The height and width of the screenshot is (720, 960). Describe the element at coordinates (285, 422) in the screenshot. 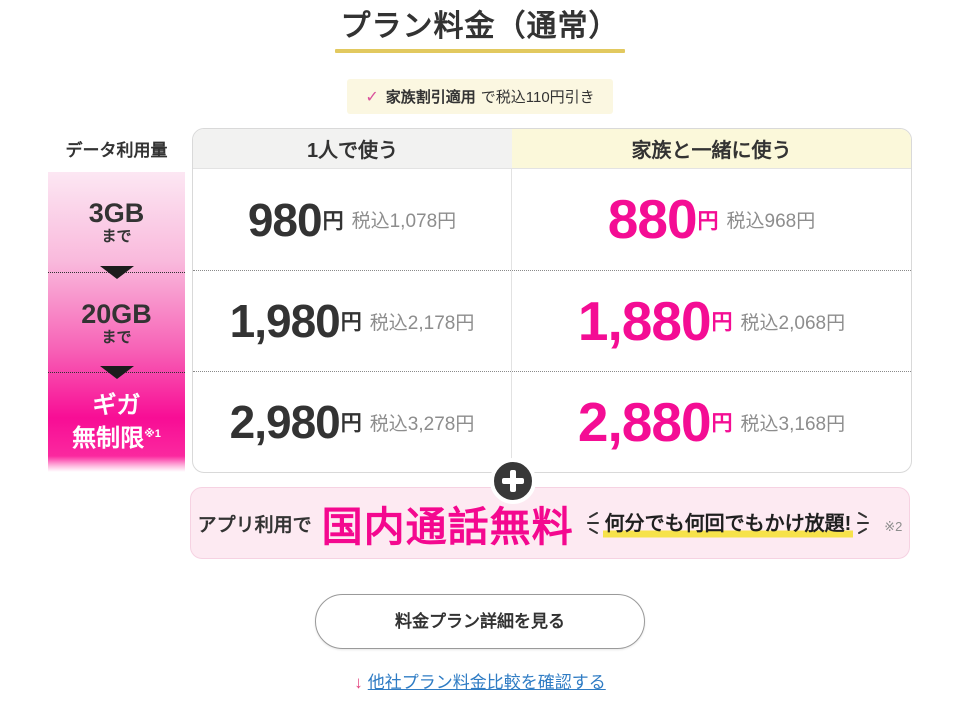

I see `price-value: 2,980` at that location.